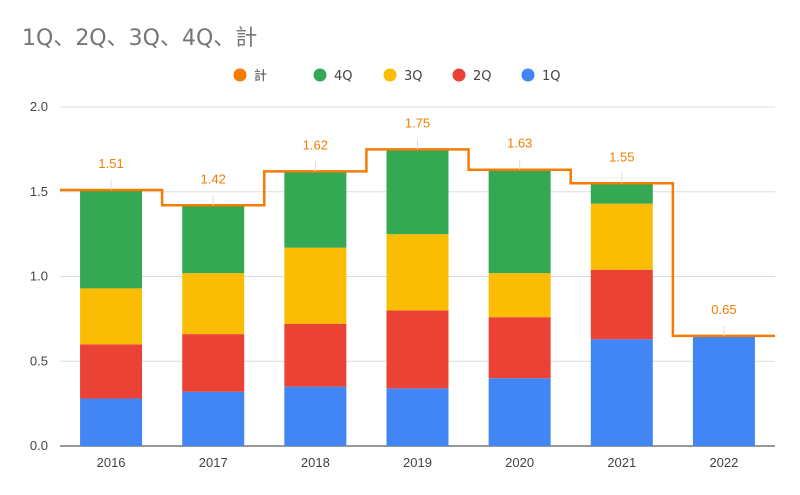  What do you see at coordinates (621, 462) in the screenshot?
I see `x-tick-label: 2021` at bounding box center [621, 462].